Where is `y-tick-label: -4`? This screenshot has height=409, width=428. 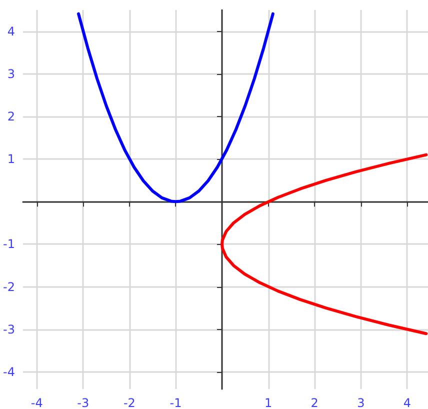 y-tick-label: -4 is located at coordinates (8, 371).